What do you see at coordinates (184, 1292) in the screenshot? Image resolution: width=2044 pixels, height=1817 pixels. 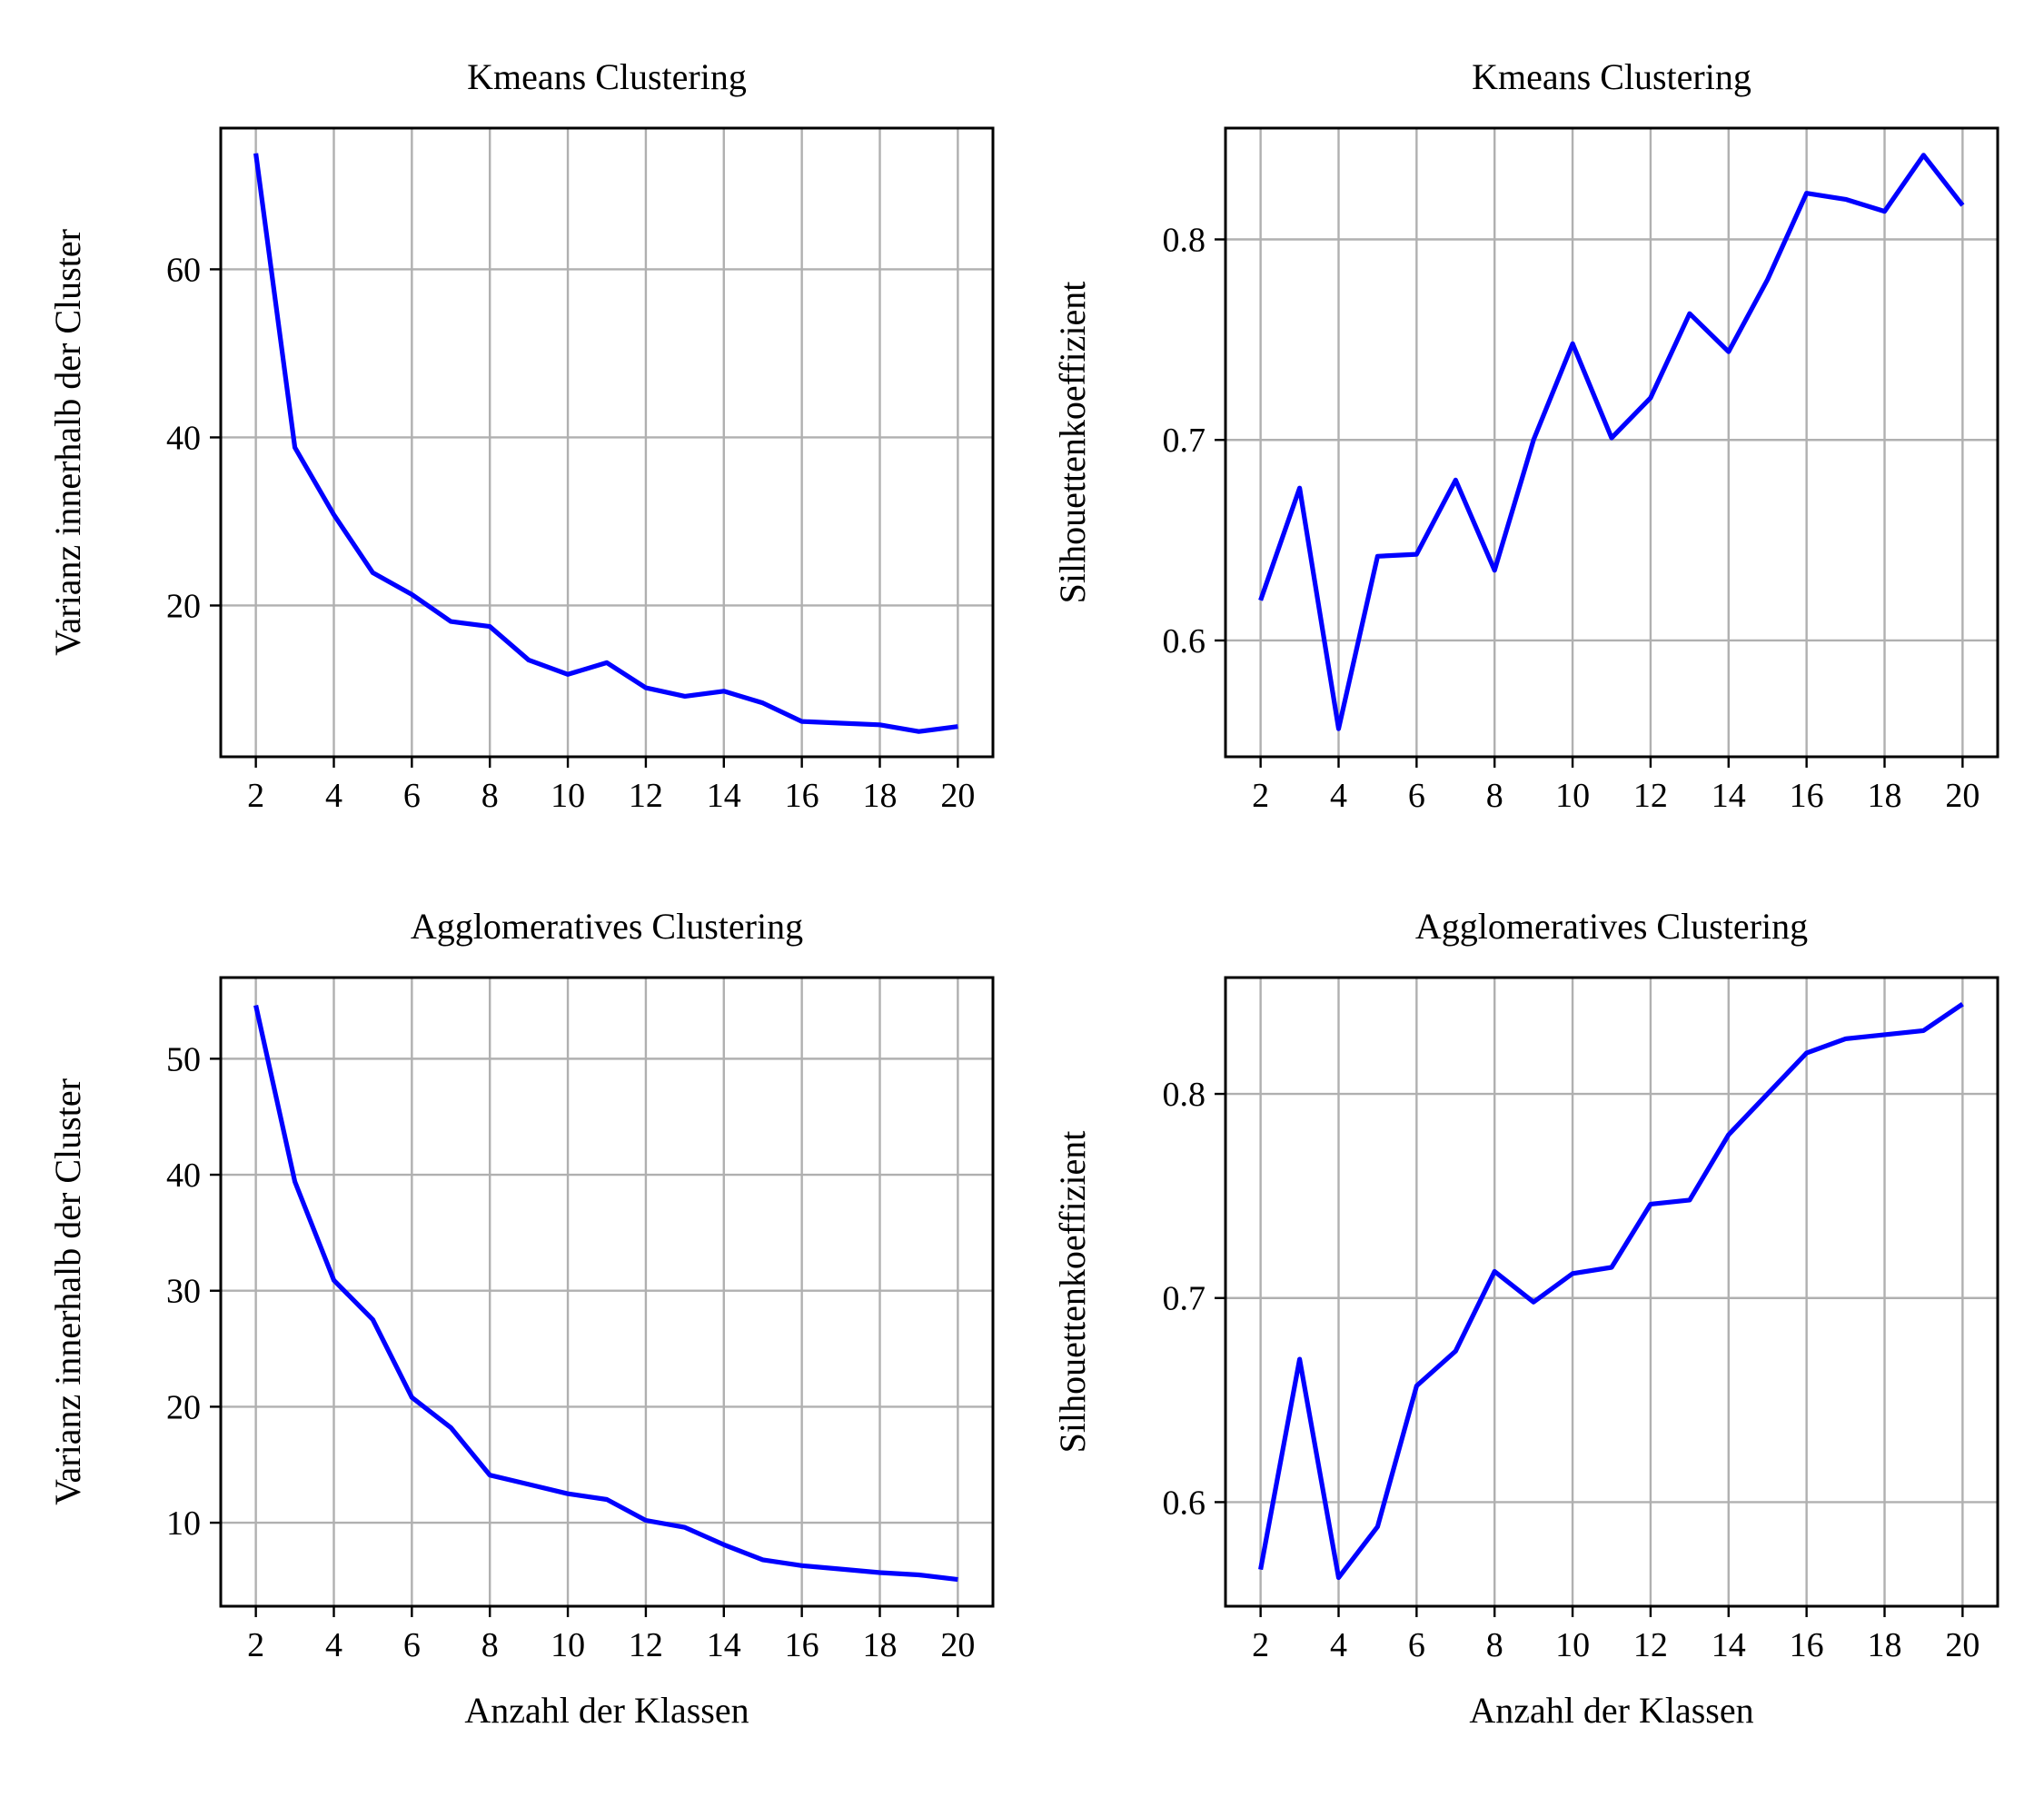 I see `y-tick-label: 30` at bounding box center [184, 1292].